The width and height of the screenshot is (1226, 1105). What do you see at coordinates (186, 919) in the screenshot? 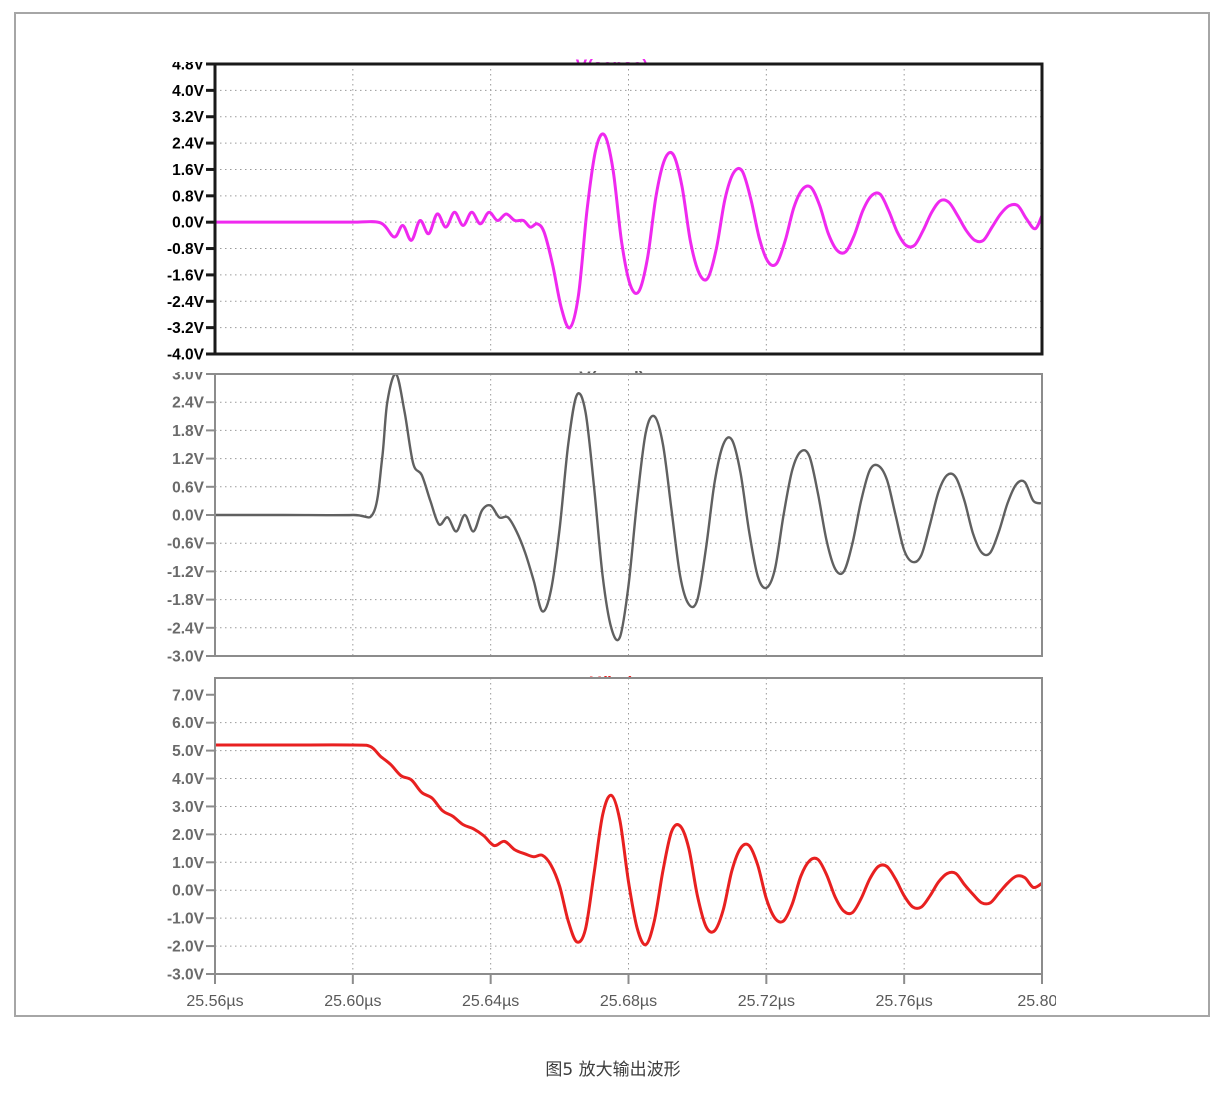
I see `y-axis-tick-label: -1.0V` at bounding box center [186, 919].